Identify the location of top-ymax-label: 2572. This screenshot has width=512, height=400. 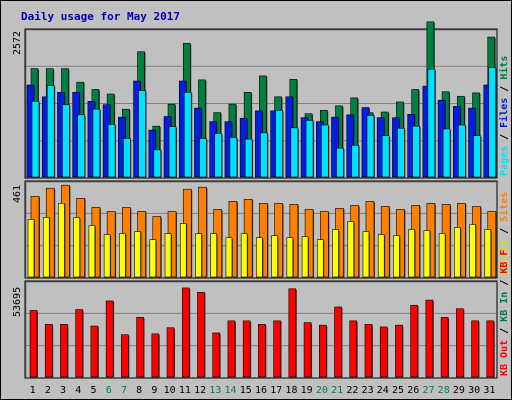
(17, 43).